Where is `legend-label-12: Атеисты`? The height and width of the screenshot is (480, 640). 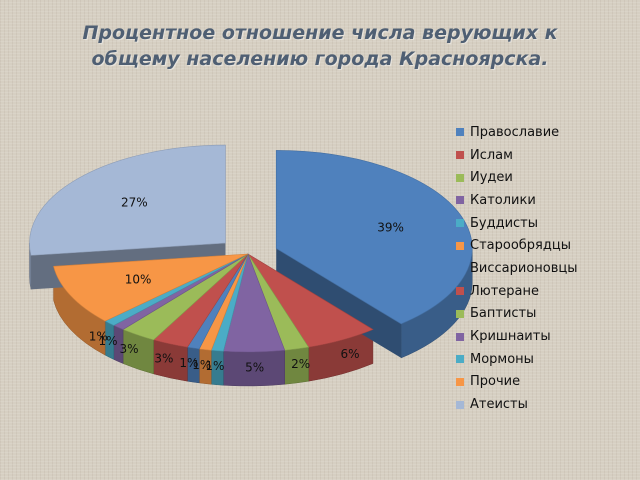 legend-label-12: Атеисты is located at coordinates (499, 405).